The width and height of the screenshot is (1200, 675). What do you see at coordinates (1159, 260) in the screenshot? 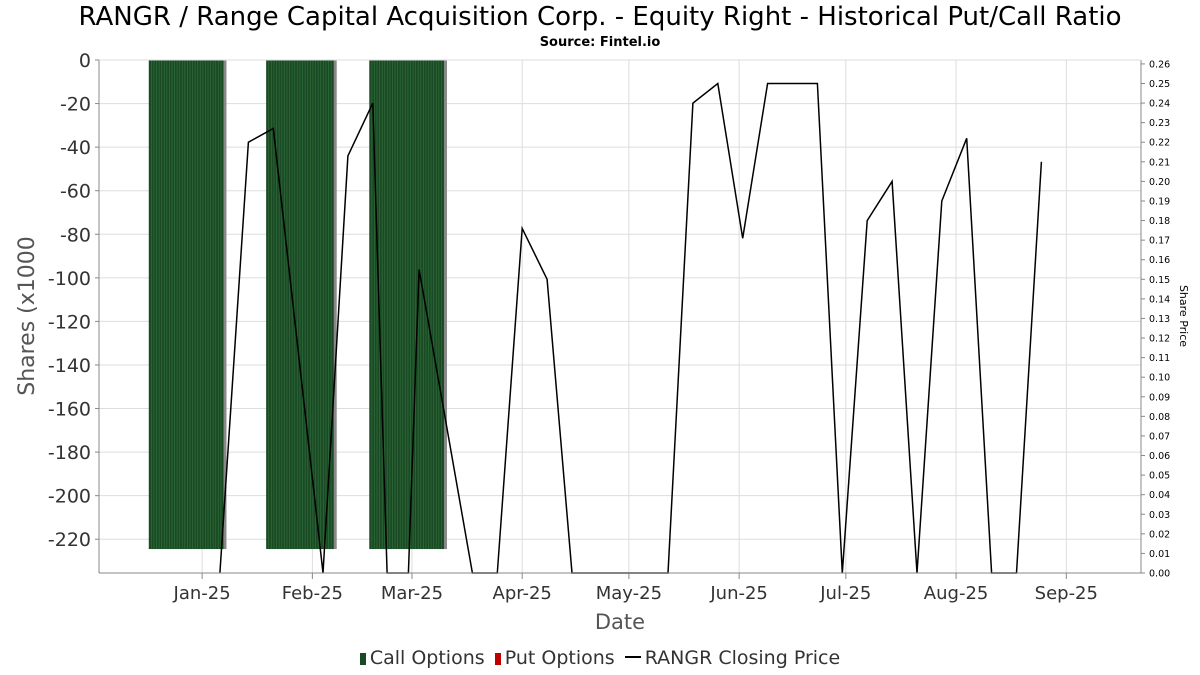
I see `right-tick-label: 0.16` at bounding box center [1159, 260].